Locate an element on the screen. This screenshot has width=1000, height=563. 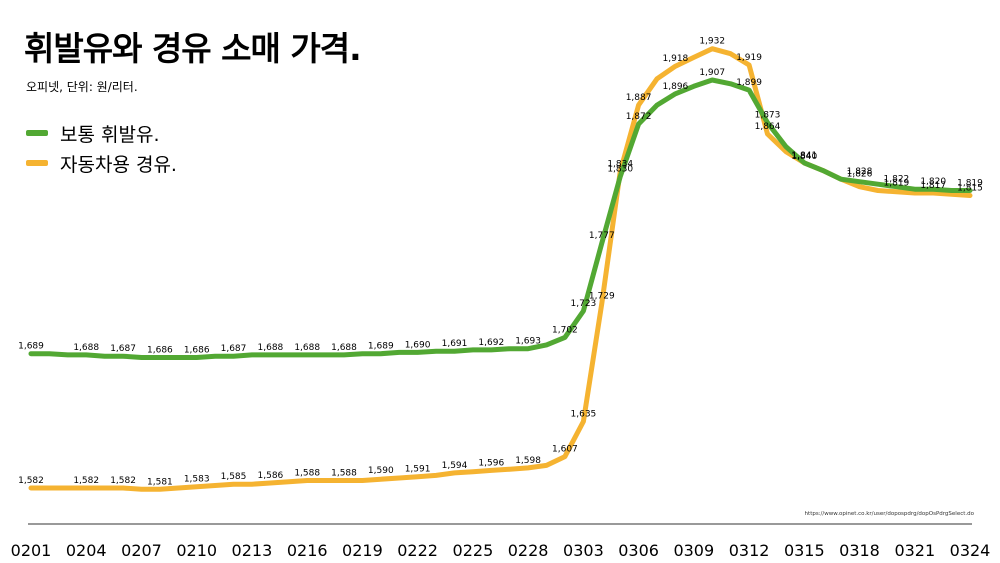
data-label-gasoline: 1,819 is located at coordinates (970, 184).